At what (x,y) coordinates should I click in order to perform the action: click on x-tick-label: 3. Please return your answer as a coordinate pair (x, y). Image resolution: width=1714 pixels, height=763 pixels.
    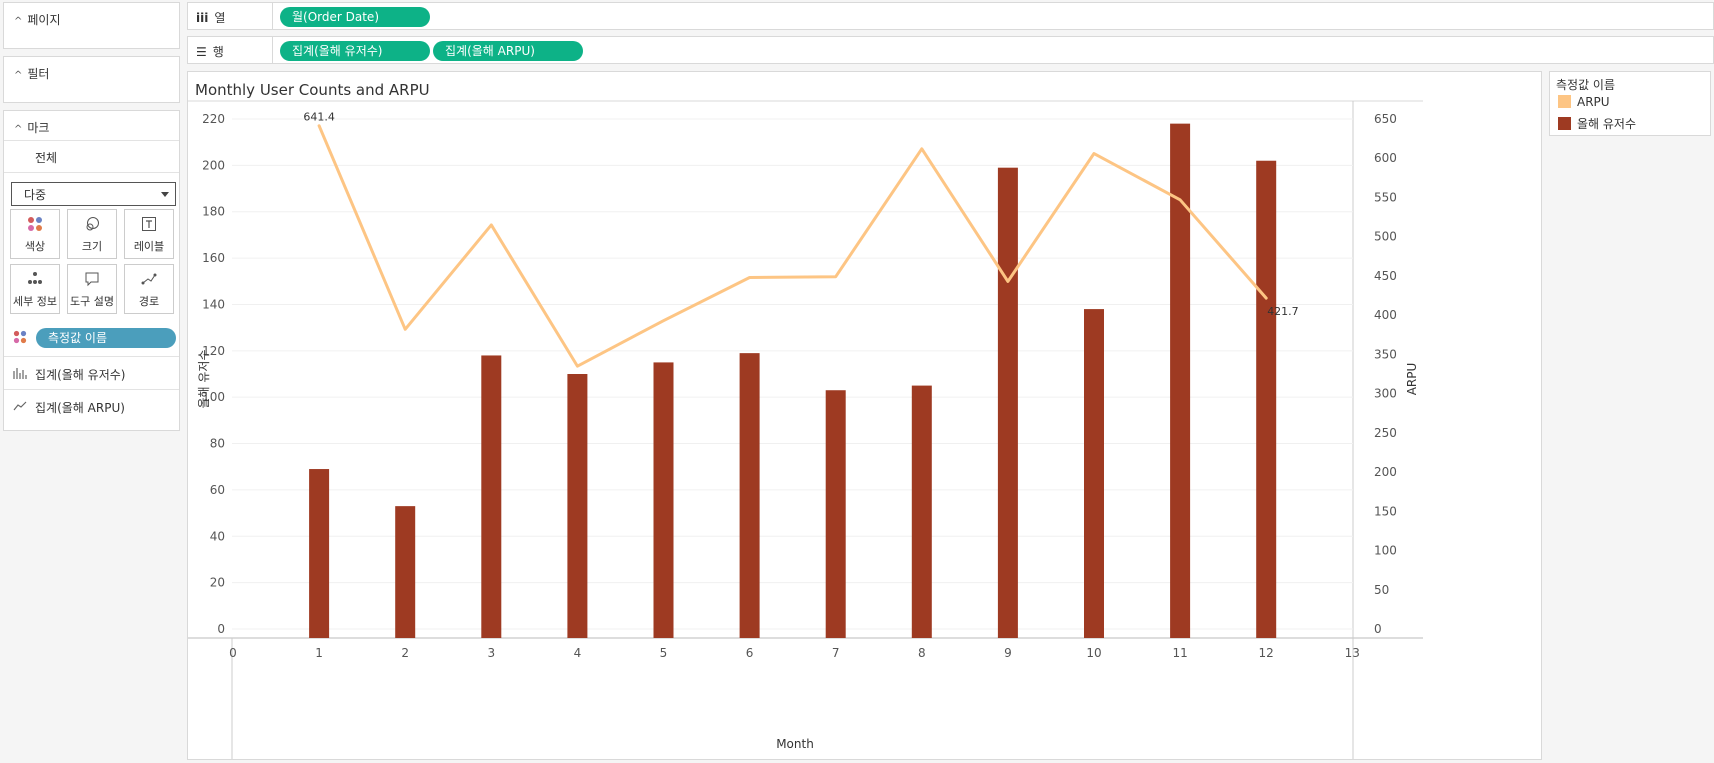
    Looking at the image, I should click on (491, 653).